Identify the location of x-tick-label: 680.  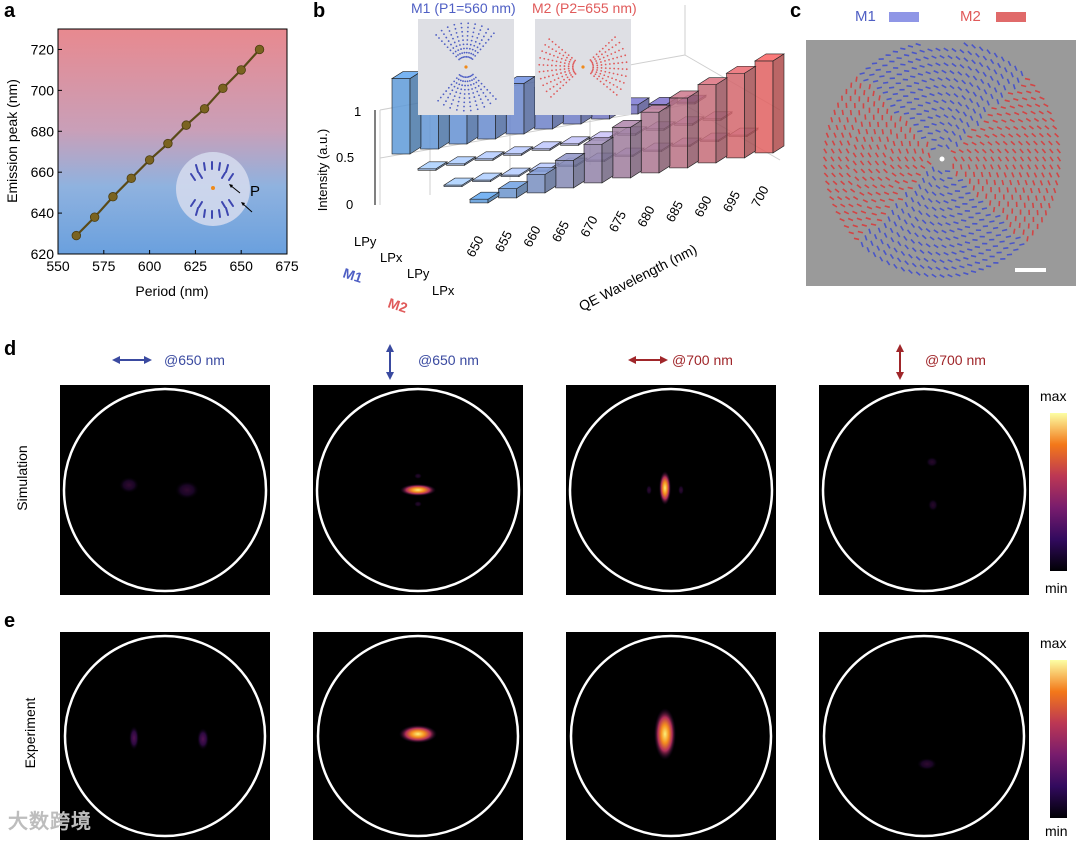
(645, 216).